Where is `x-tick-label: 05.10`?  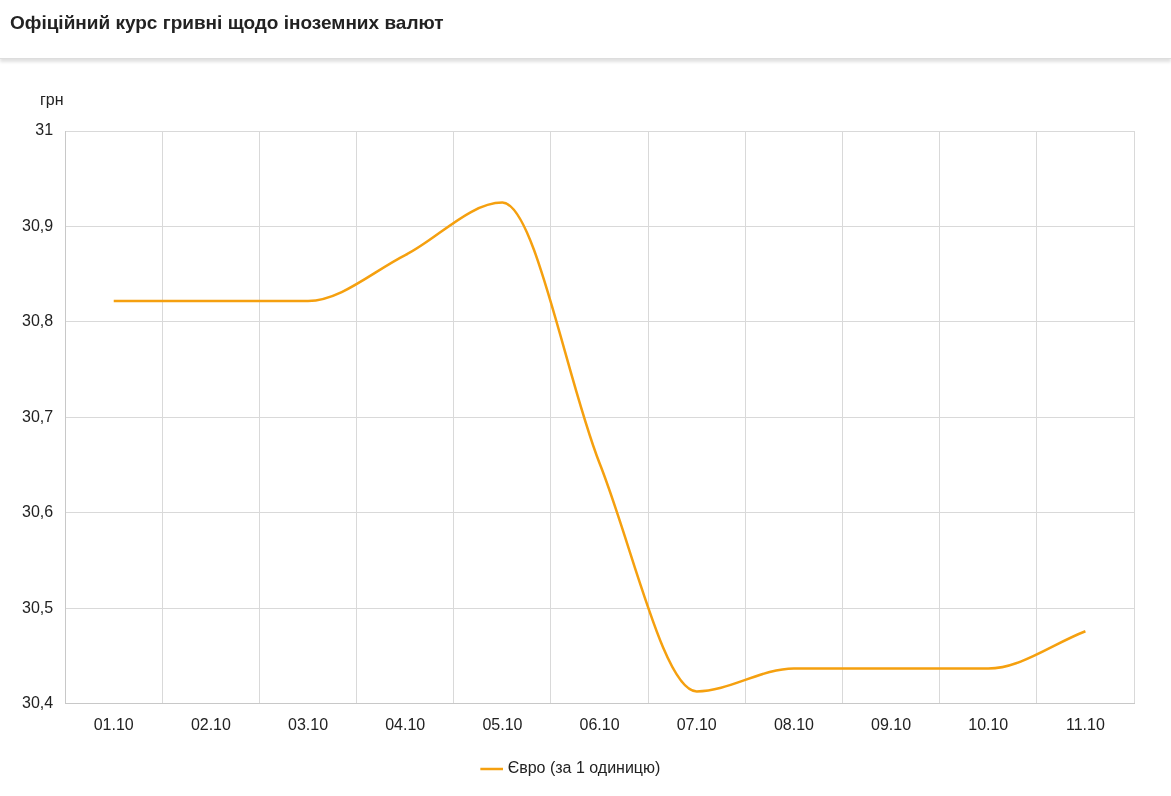 x-tick-label: 05.10 is located at coordinates (502, 724).